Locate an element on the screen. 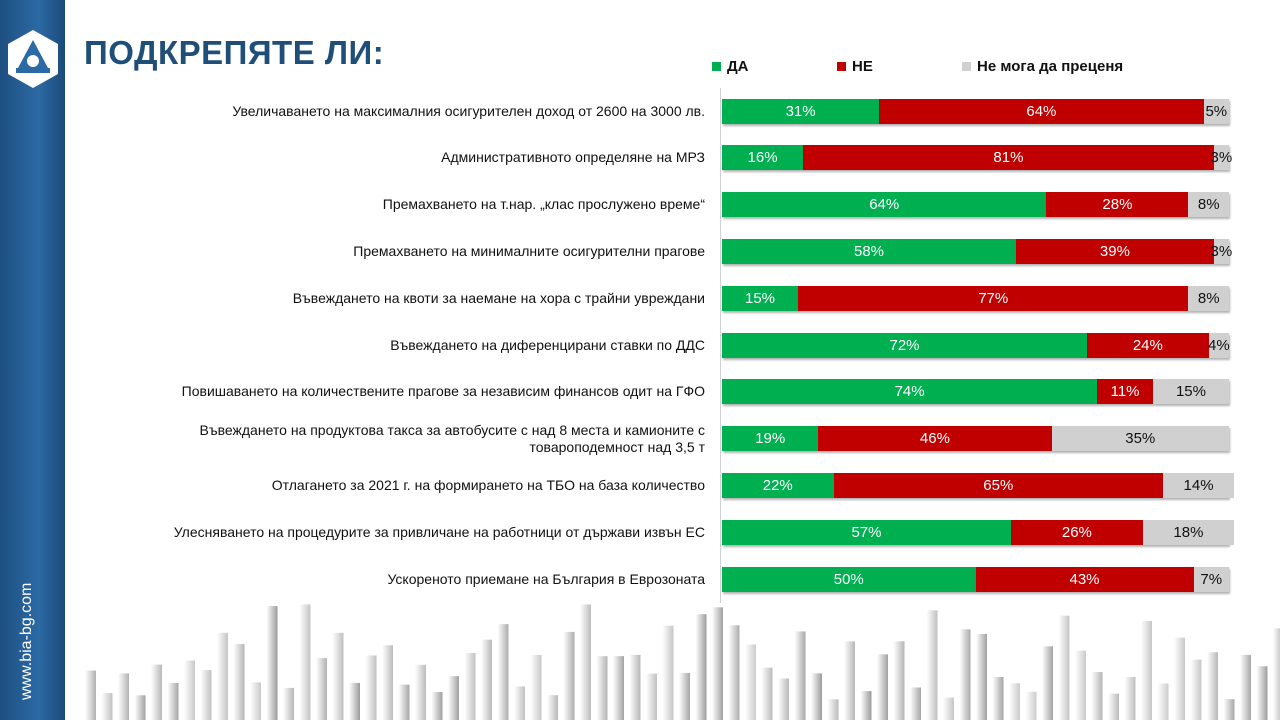 The height and width of the screenshot is (720, 1280). bar-segment-no: 43% is located at coordinates (1084, 579).